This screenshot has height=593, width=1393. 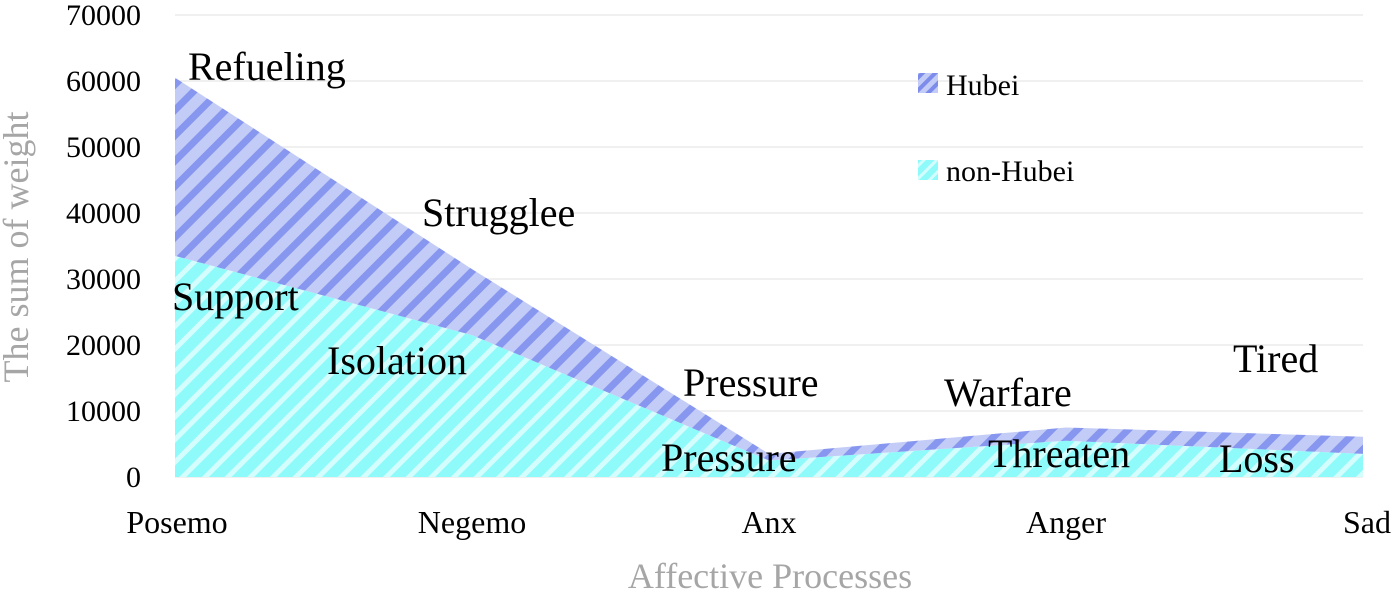 What do you see at coordinates (928, 170) in the screenshot?
I see `legend-swatch-non-hubei` at bounding box center [928, 170].